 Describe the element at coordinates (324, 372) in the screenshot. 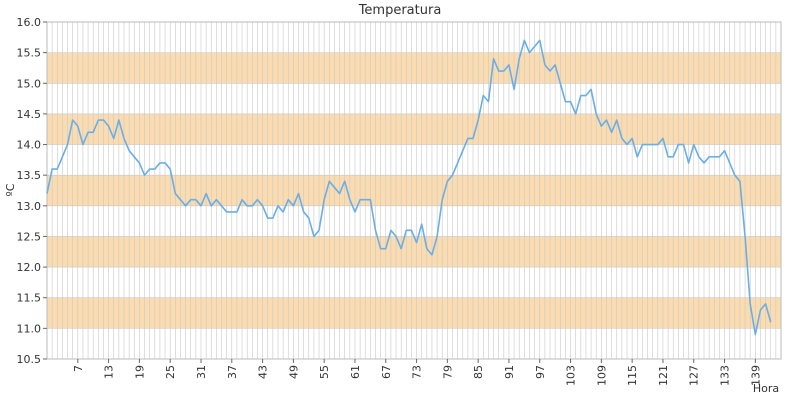

I see `x-tick-label: 55` at that location.